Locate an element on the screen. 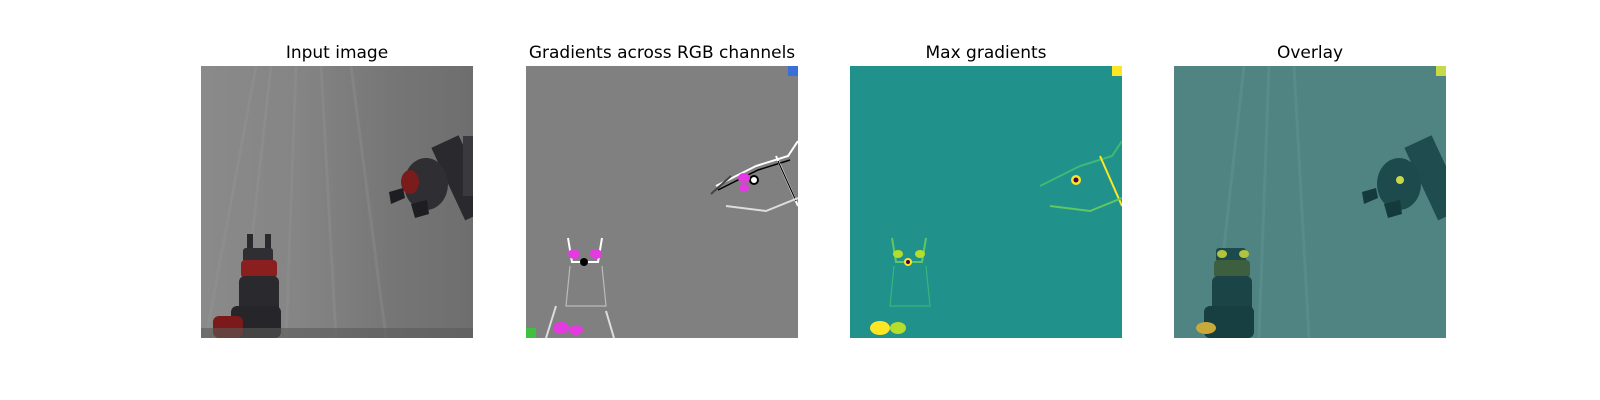 The image size is (1600, 400). panel-max-gradients: Max gradients is located at coordinates (986, 189).